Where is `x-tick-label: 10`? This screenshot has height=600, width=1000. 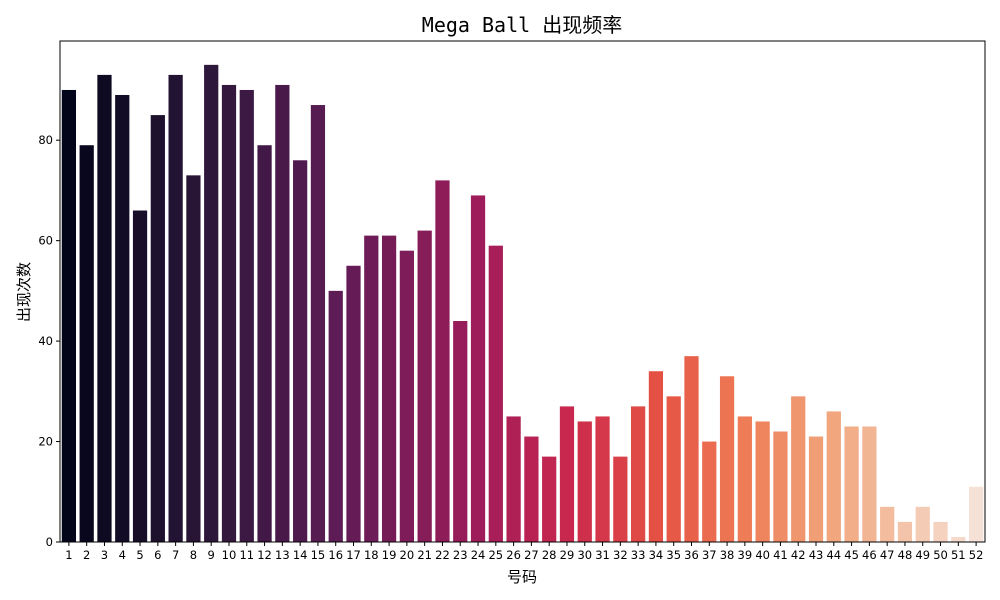
x-tick-label: 10 is located at coordinates (229, 555).